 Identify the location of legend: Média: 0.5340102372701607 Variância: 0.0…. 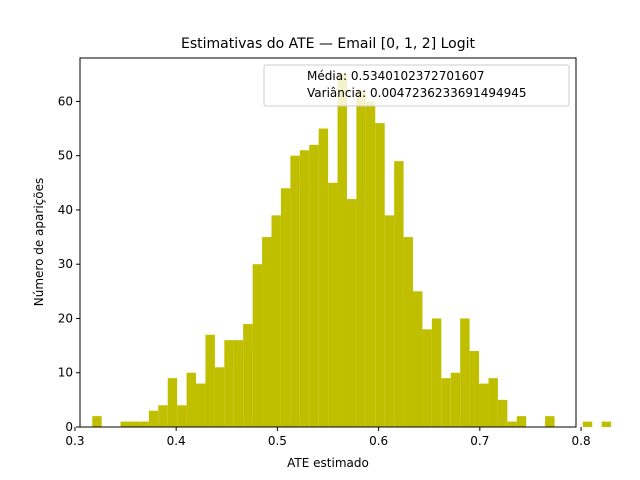
(416, 85).